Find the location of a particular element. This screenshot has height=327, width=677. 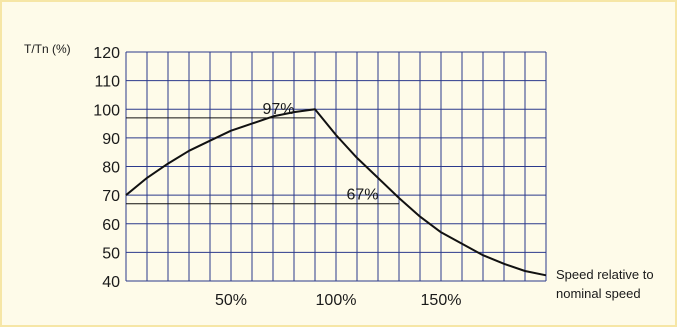

reference-lines is located at coordinates (262, 161).